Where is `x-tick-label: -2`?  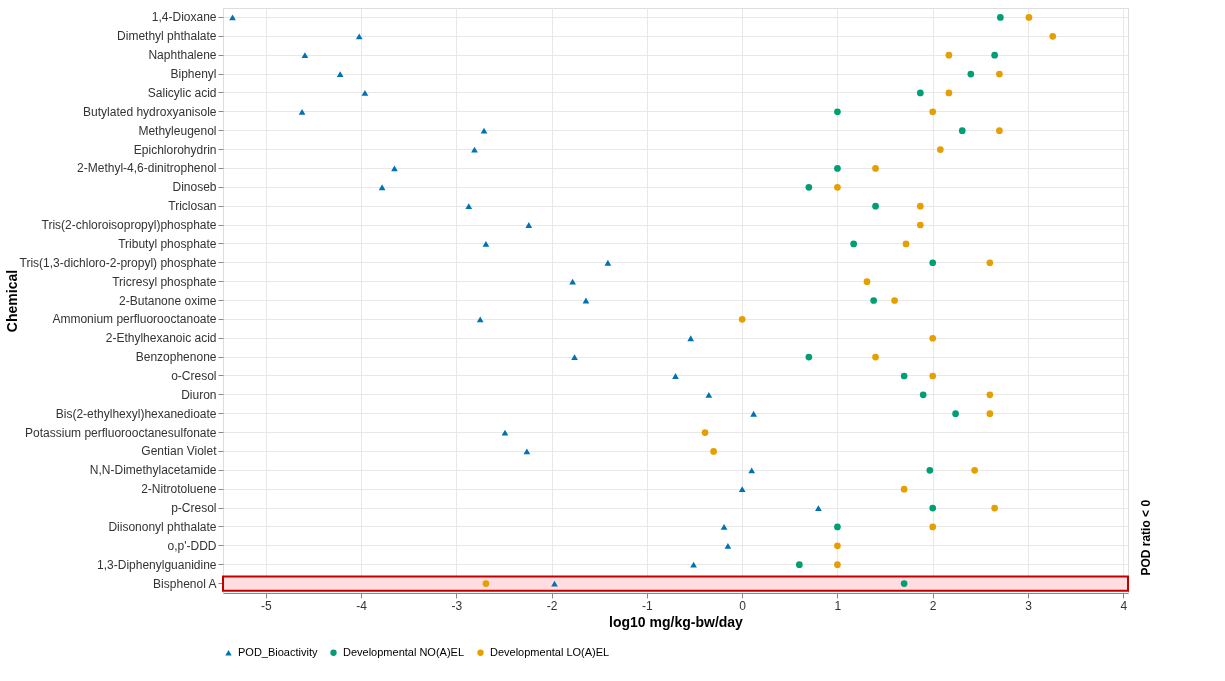 x-tick-label: -2 is located at coordinates (552, 605).